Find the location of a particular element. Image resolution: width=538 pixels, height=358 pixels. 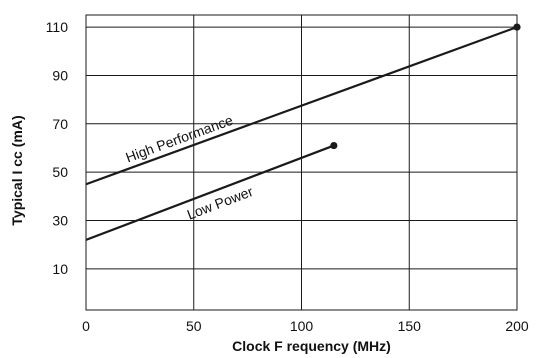

y-tick-label: 10 is located at coordinates (60, 269).